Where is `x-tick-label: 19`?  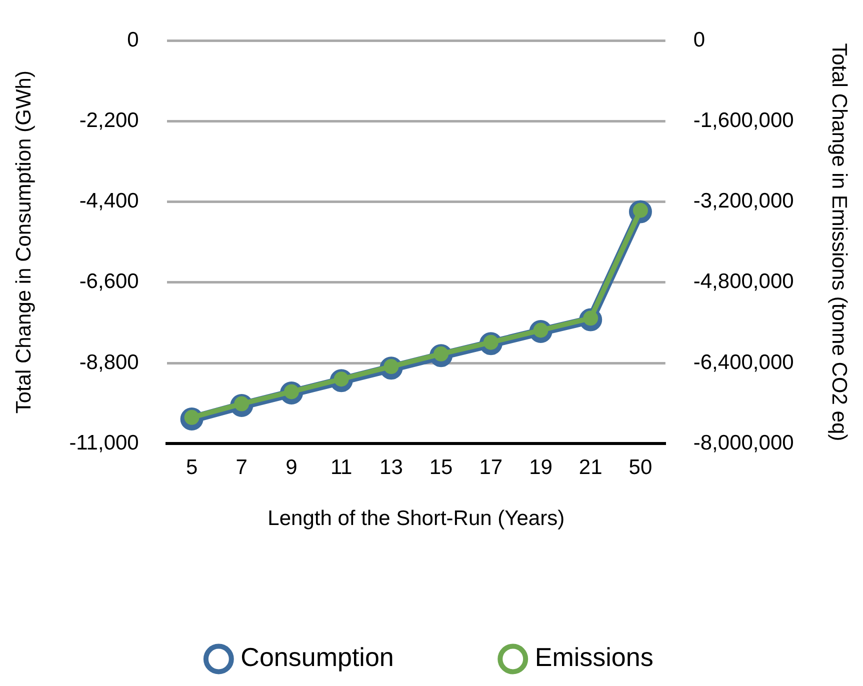 x-tick-label: 19 is located at coordinates (540, 467).